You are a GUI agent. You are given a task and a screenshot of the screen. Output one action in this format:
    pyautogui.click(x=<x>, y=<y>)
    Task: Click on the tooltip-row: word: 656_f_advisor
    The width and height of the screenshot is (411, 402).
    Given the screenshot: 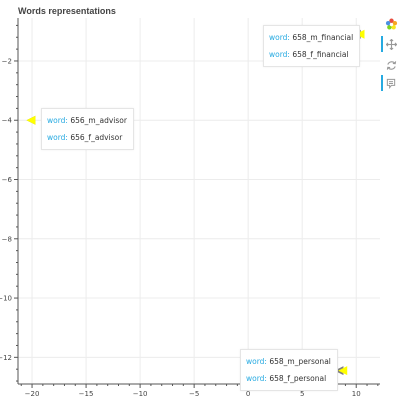 What is the action you would take?
    pyautogui.click(x=87, y=137)
    